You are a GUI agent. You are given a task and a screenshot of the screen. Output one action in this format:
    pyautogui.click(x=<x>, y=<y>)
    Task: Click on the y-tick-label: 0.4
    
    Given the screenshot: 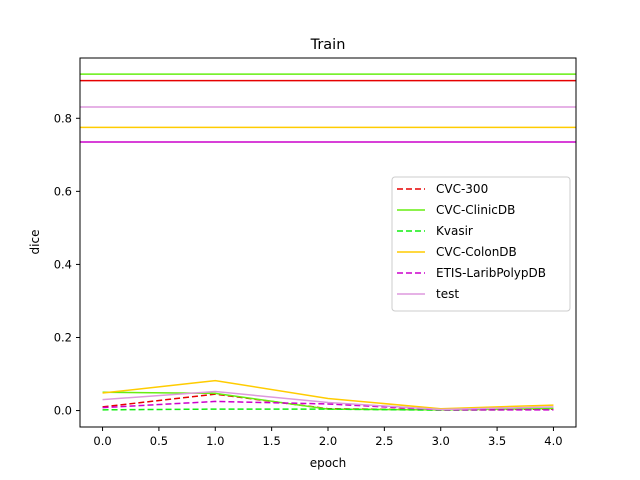 What is the action you would take?
    pyautogui.click(x=63, y=264)
    